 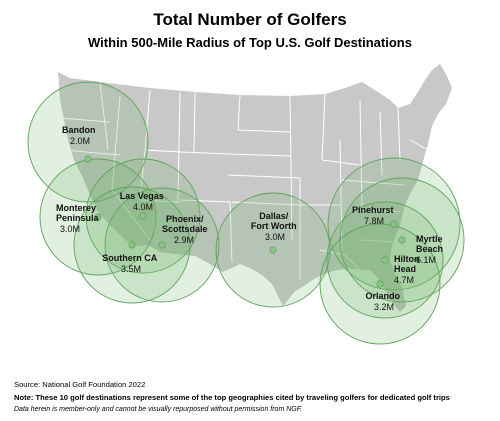 I want to click on label-phoenix: Phoenix/ Scottsdale 2.9M, so click(x=186, y=229).